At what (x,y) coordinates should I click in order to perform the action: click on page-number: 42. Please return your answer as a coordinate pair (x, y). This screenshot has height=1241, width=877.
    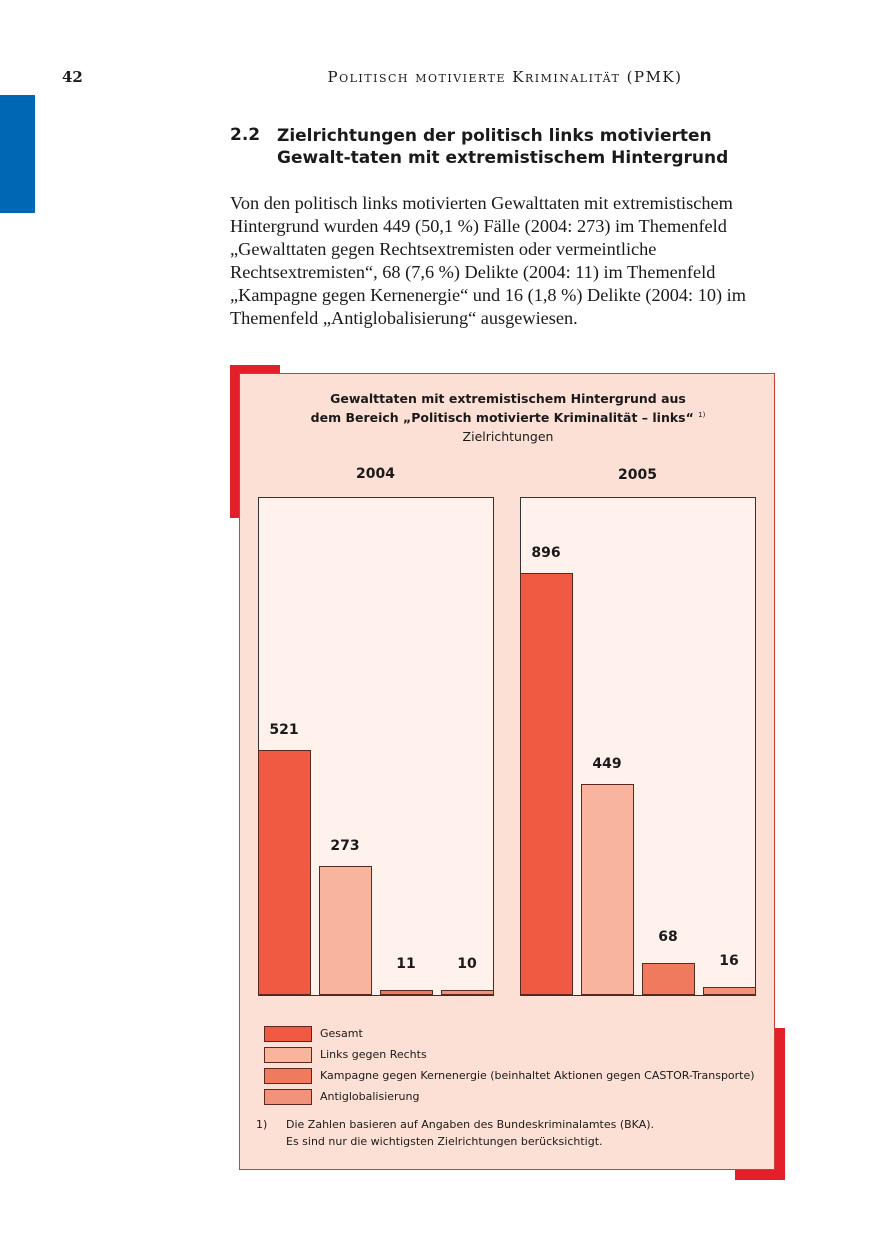
    Looking at the image, I should click on (72, 77).